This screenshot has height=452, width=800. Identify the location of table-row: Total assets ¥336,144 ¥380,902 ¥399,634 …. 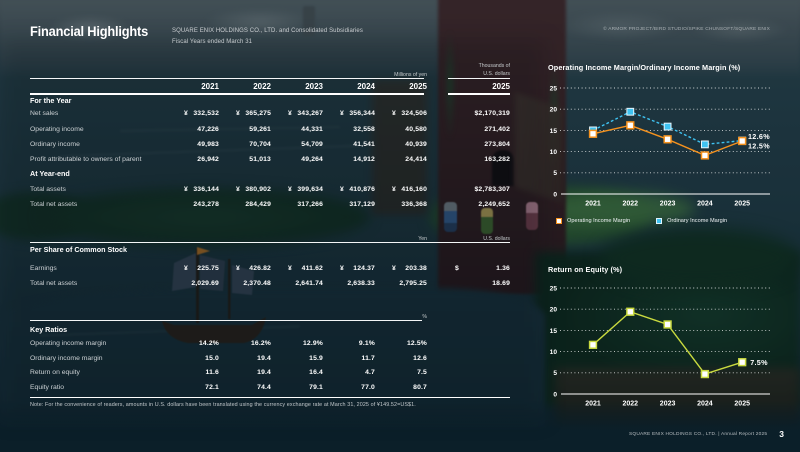
(270, 189).